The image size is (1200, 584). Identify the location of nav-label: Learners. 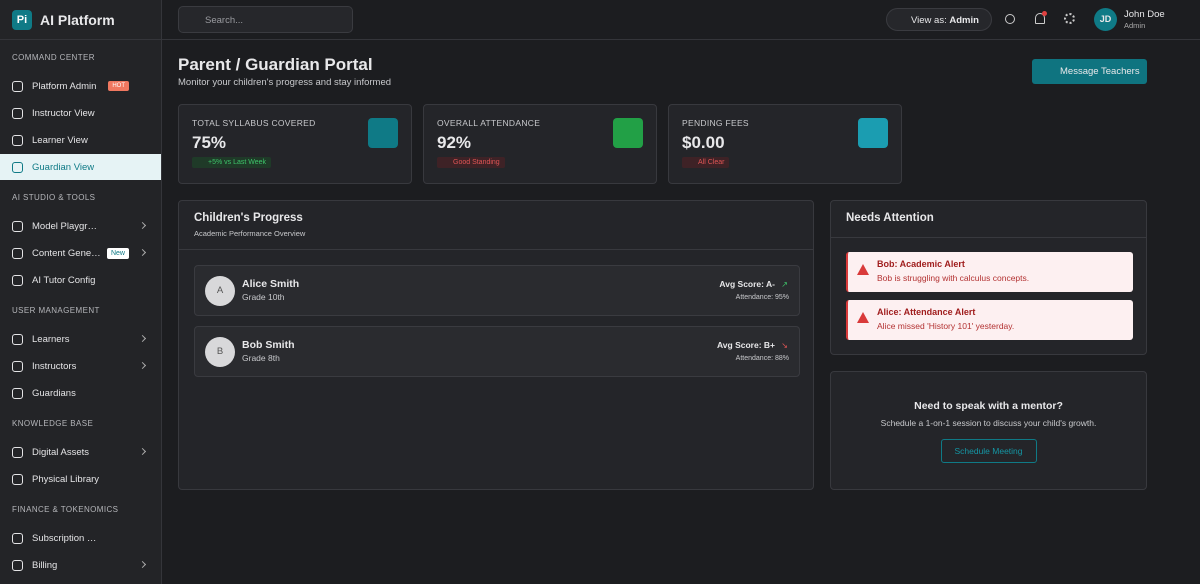
(51, 339).